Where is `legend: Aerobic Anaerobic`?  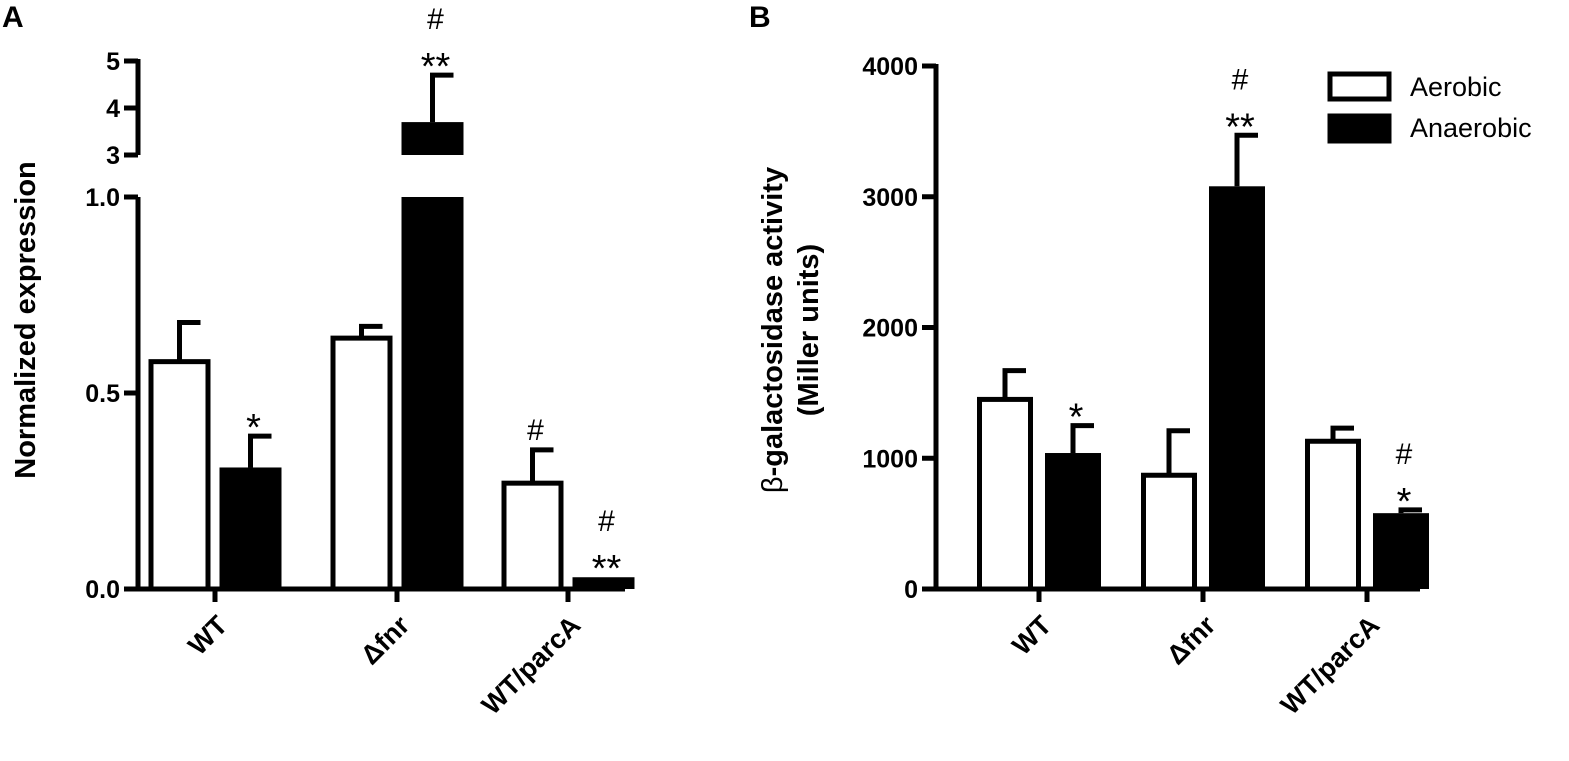
legend: Aerobic Anaerobic is located at coordinates (1429, 107).